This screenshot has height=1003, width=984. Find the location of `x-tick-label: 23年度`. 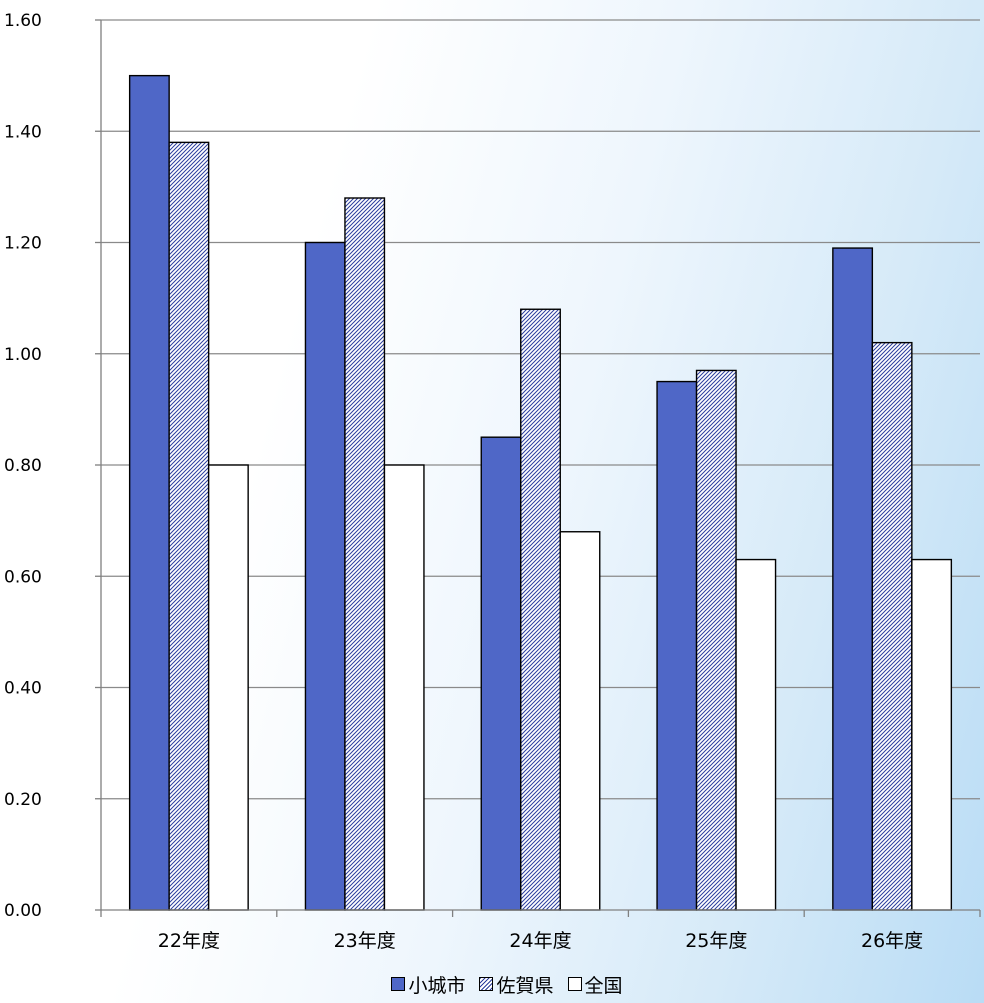

x-tick-label: 23年度 is located at coordinates (365, 941).